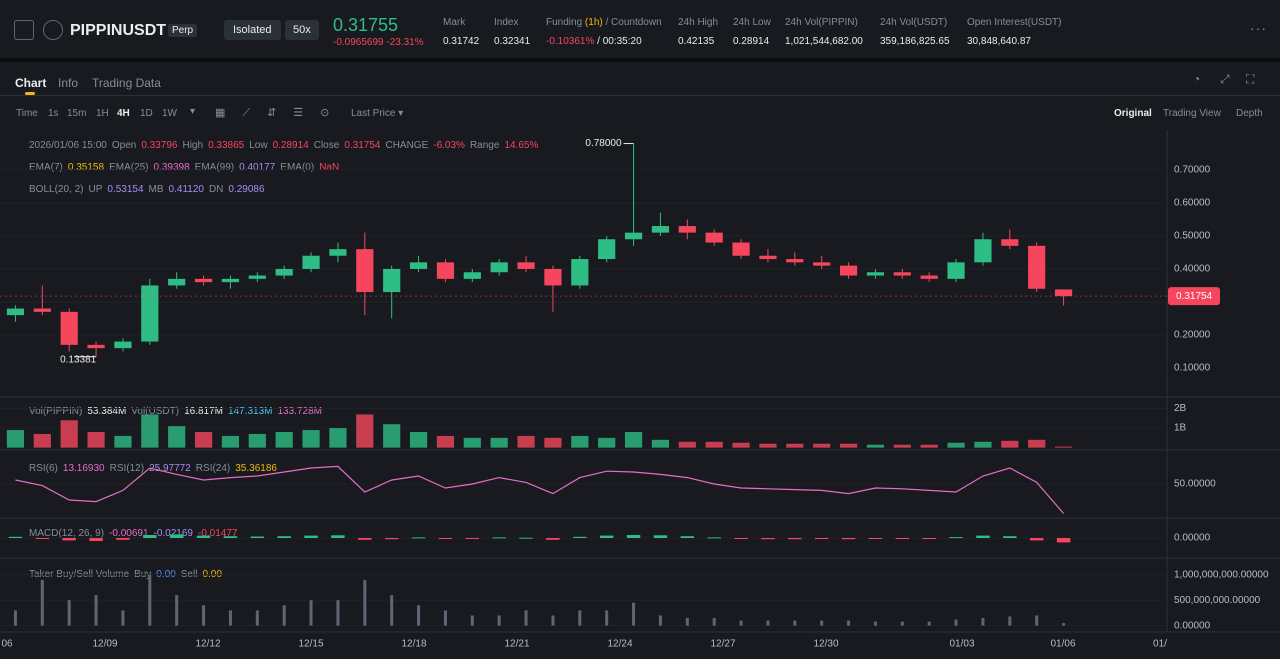  Describe the element at coordinates (193, 111) in the screenshot. I see `interval-dropdown: ▾` at that location.